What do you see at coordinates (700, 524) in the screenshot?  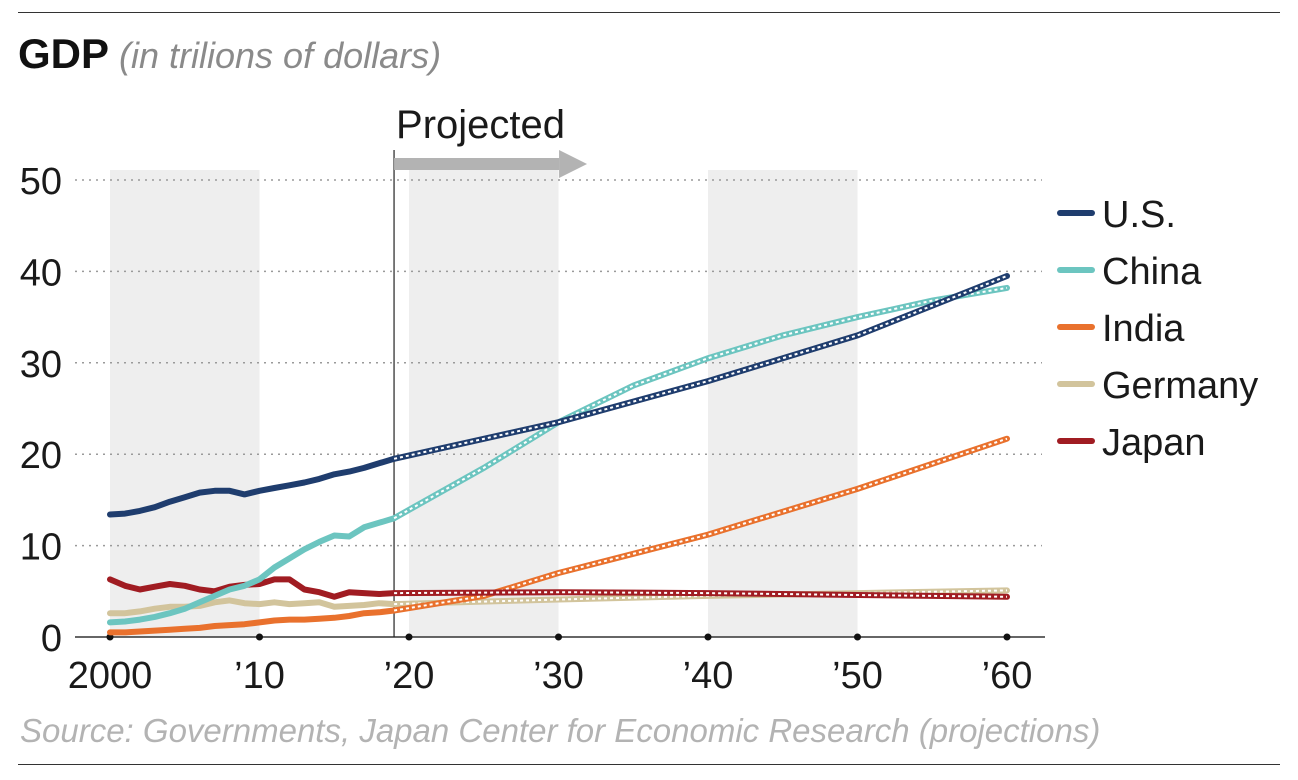 I see `series-line-projected-dash-india` at bounding box center [700, 524].